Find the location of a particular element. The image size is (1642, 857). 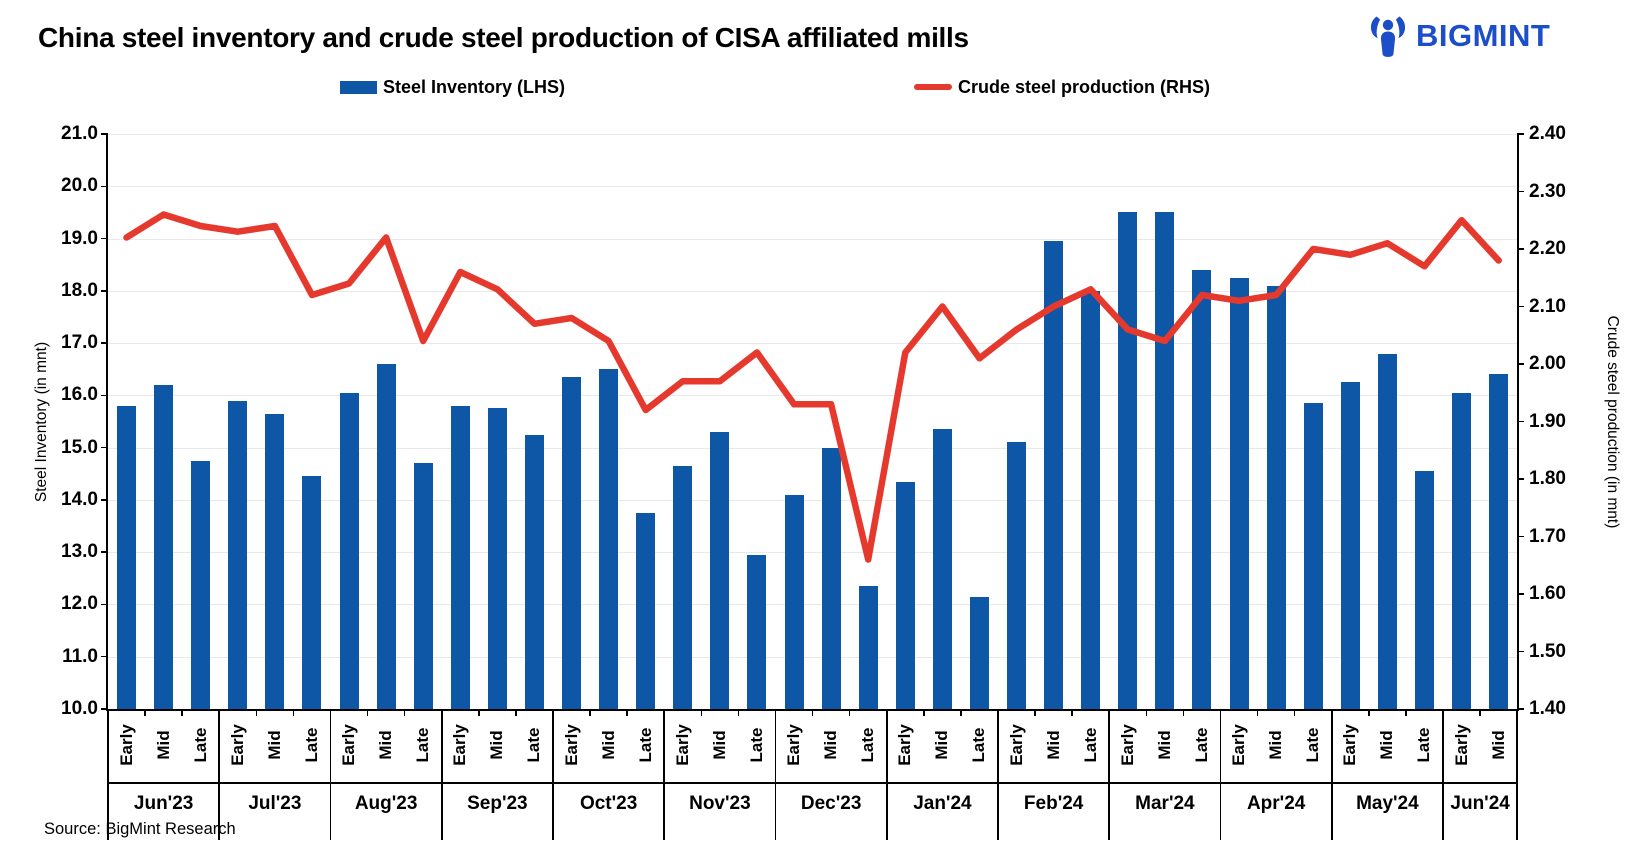

bar-jan24-early is located at coordinates (905, 595).